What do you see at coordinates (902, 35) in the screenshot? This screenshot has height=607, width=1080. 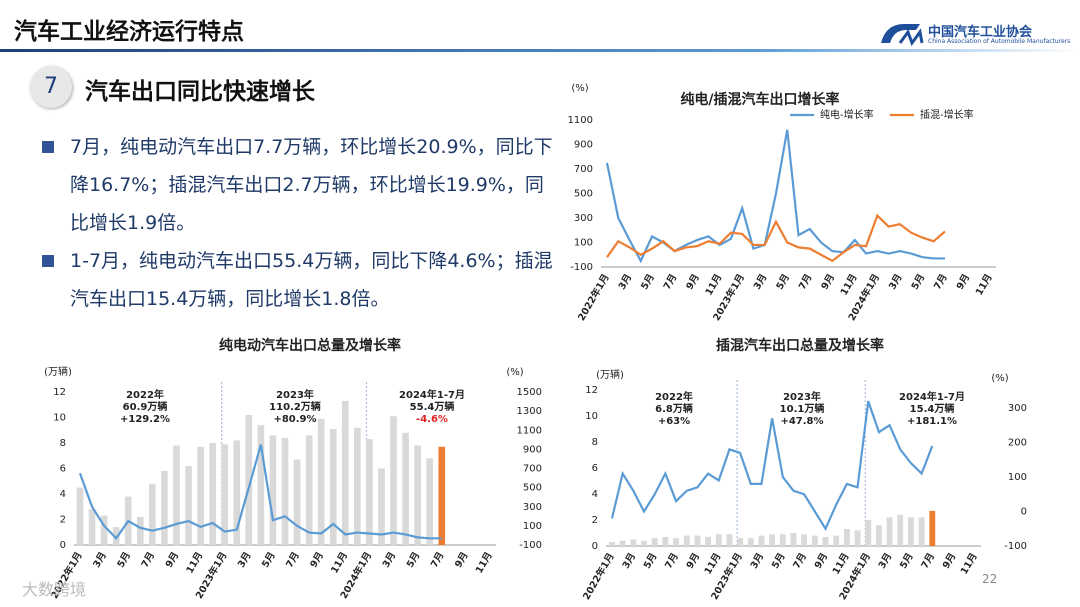 I see `logo-mark` at bounding box center [902, 35].